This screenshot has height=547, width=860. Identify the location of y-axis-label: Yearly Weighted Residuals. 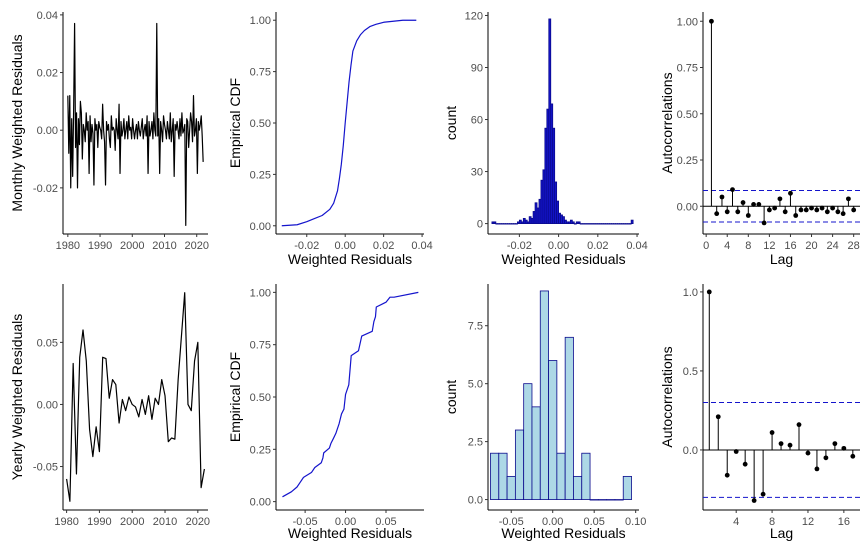
(17, 397).